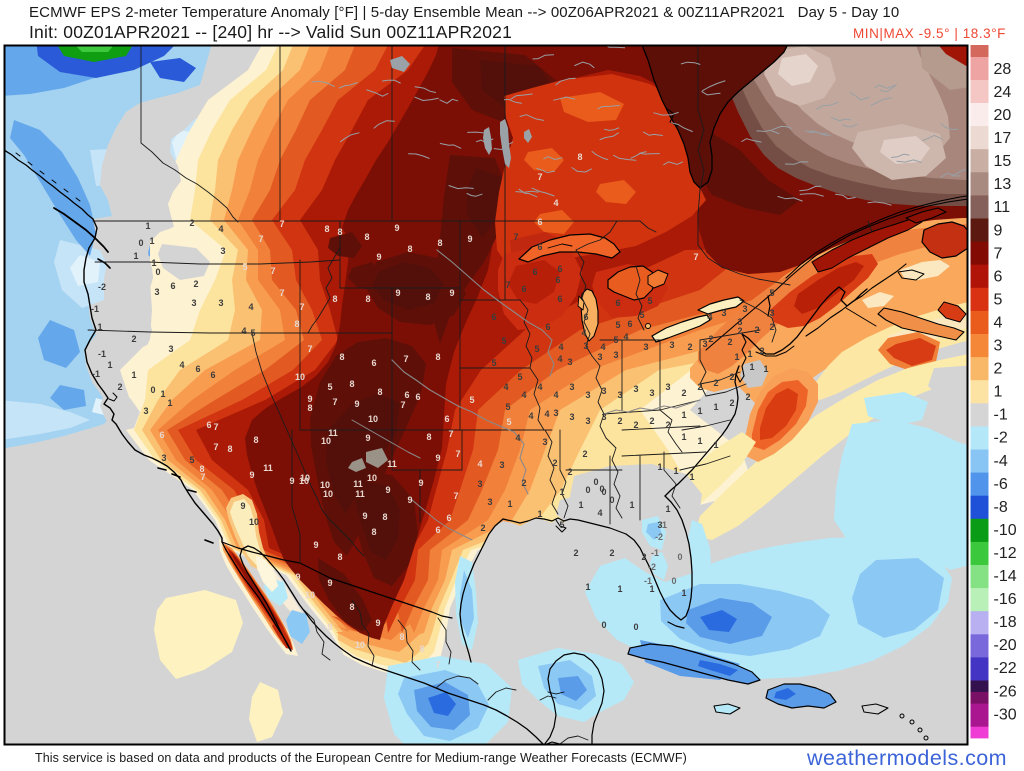  Describe the element at coordinates (1001, 484) in the screenshot. I see `svg-text: -6` at that location.